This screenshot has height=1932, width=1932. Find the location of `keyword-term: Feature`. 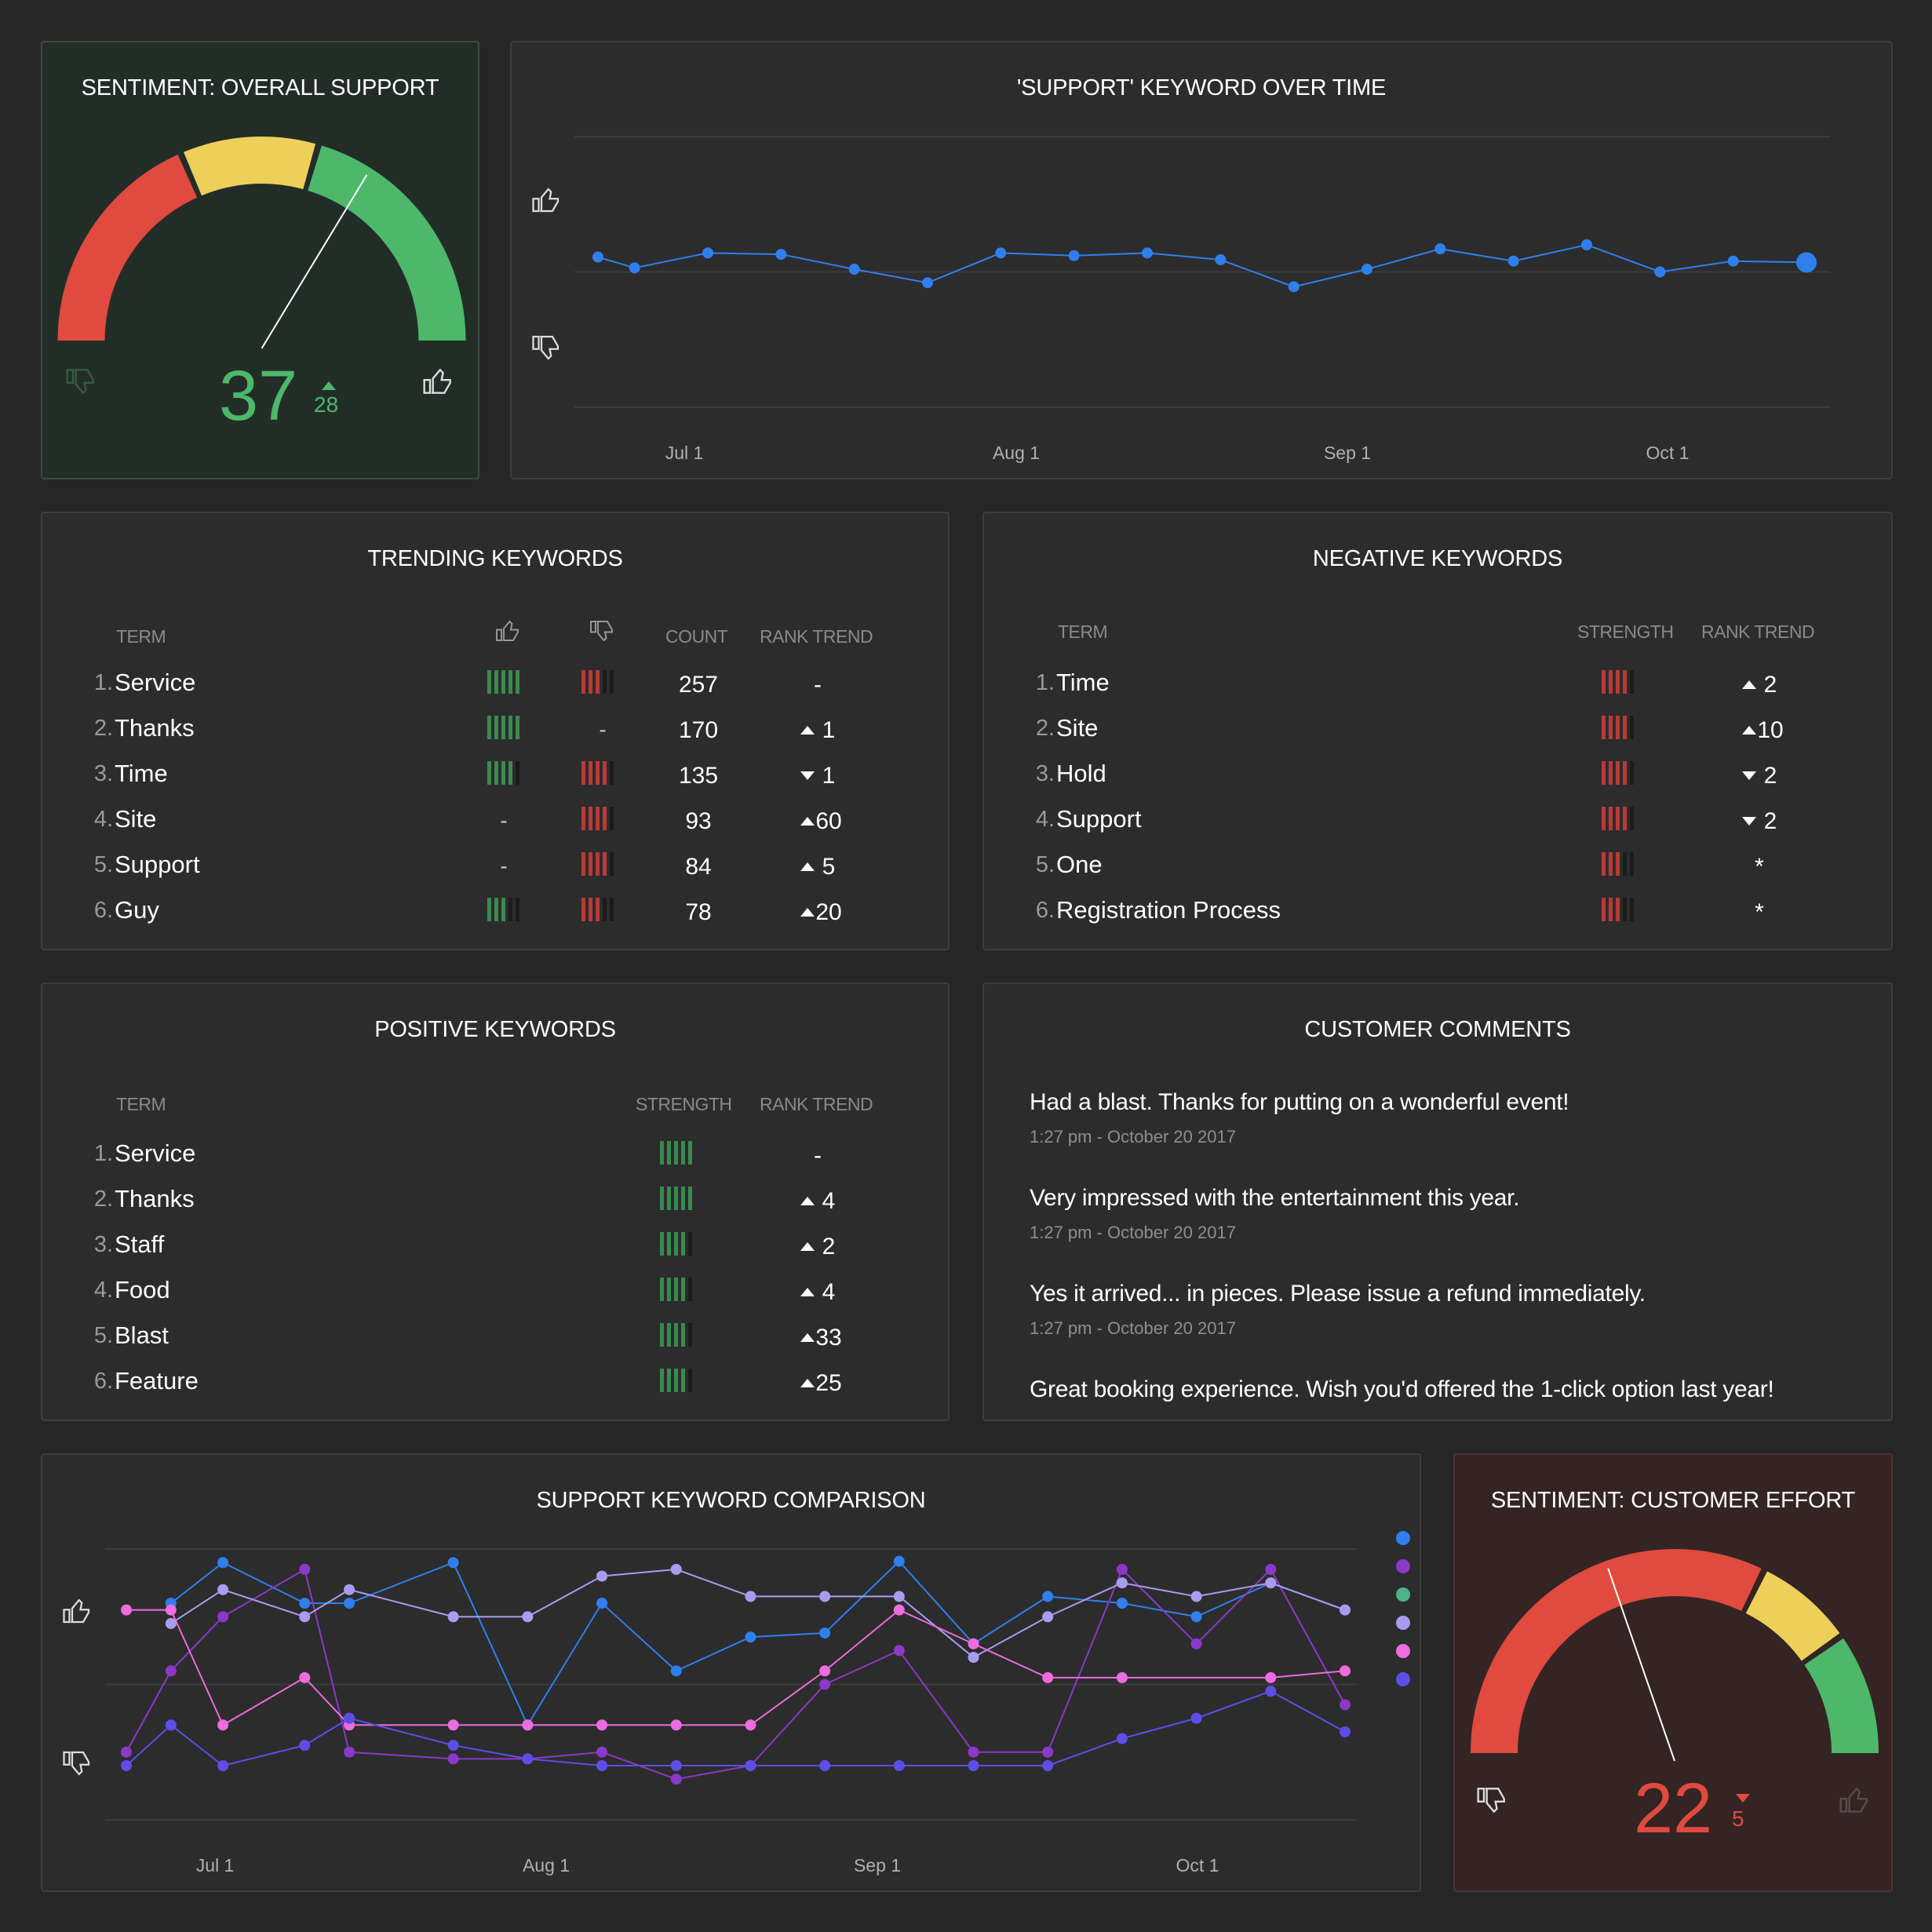

keyword-term: Feature is located at coordinates (157, 1380).